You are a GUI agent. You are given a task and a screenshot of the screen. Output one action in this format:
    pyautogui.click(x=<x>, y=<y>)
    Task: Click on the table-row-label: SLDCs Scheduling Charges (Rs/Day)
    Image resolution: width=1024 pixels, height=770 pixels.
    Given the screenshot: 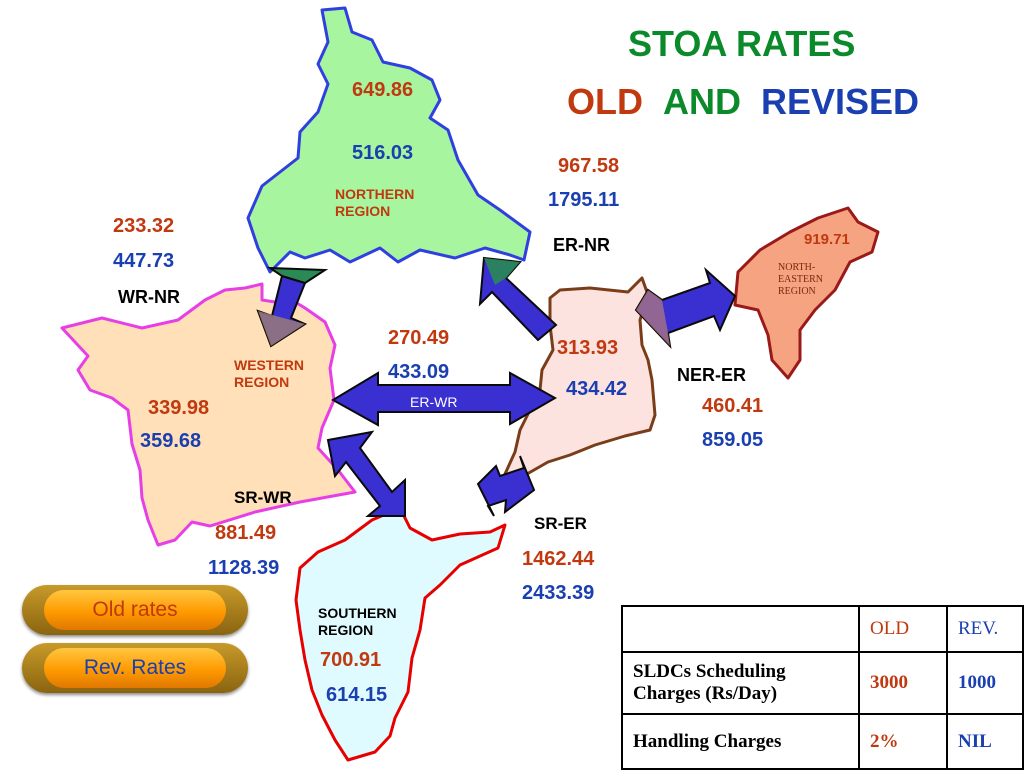 What is the action you would take?
    pyautogui.click(x=740, y=683)
    